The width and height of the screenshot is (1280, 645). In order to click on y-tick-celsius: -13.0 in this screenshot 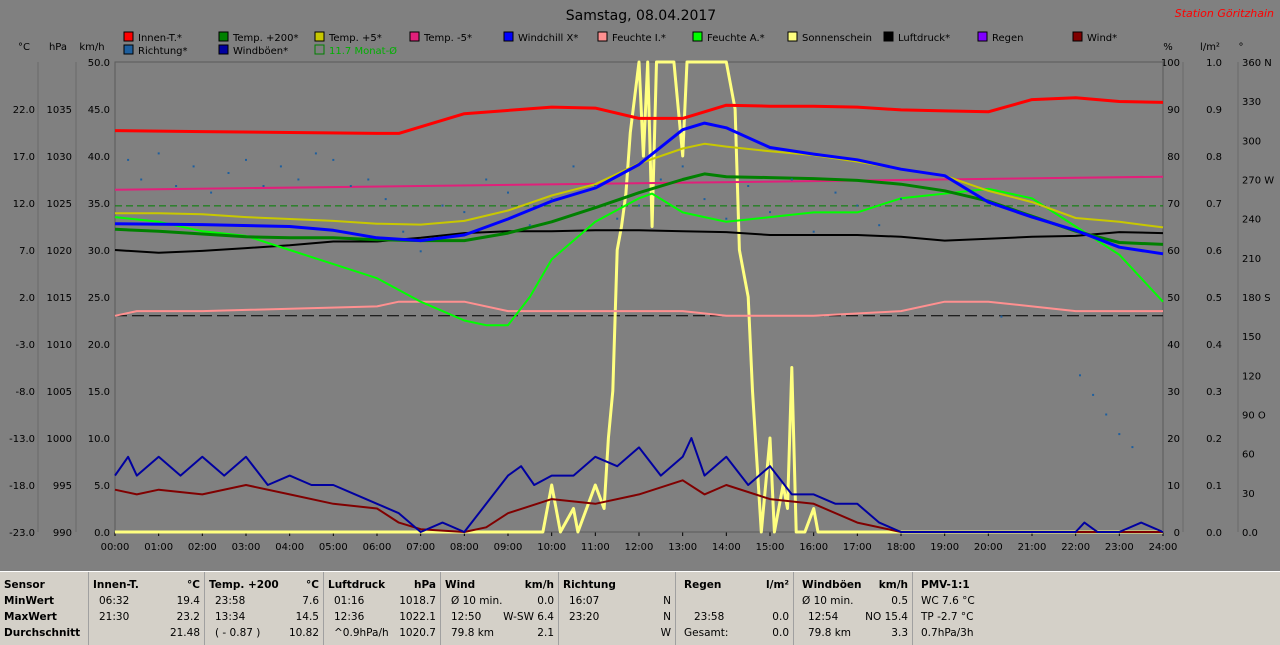, I will do `click(22, 439)`.